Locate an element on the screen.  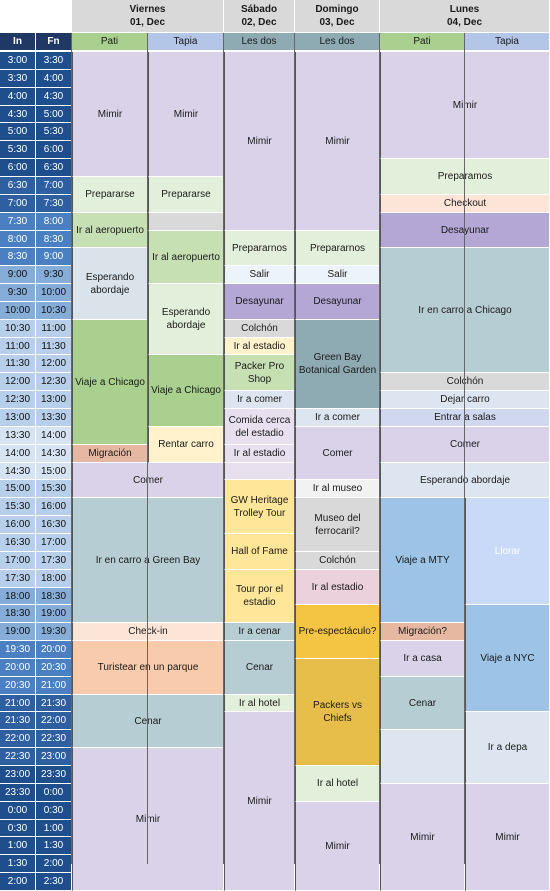
event-sabado-0: Mimir is located at coordinates (259, 141).